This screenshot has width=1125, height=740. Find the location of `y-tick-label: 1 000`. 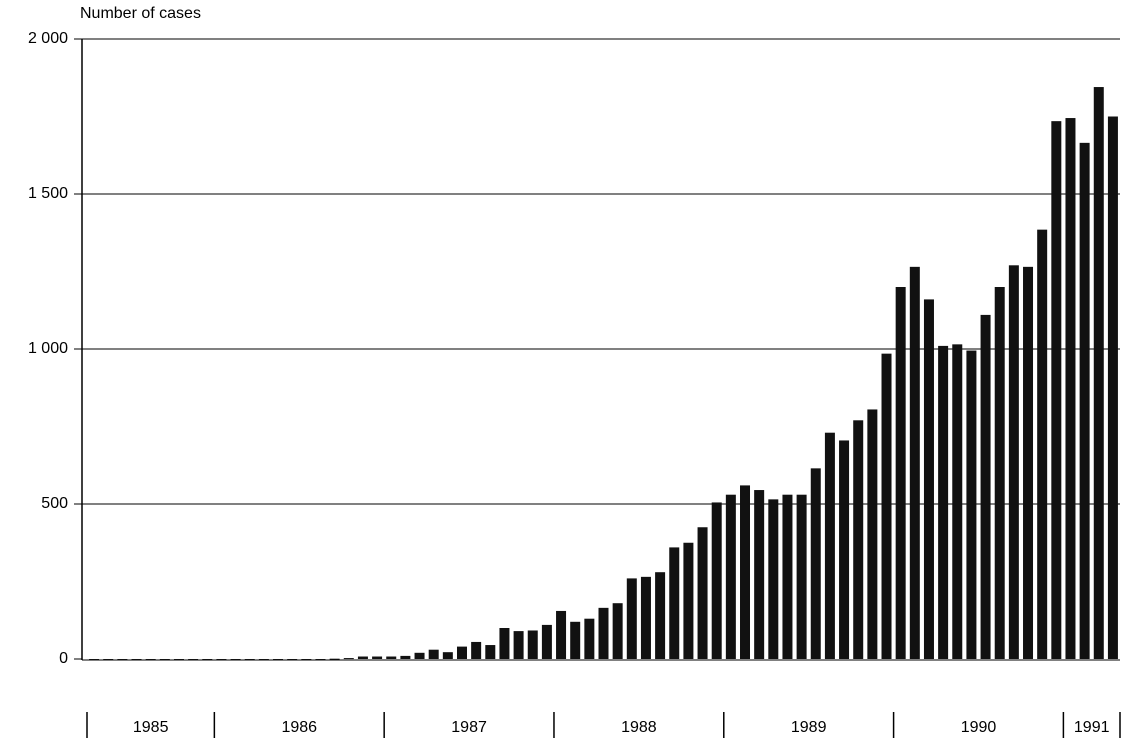

y-tick-label: 1 000 is located at coordinates (48, 348).